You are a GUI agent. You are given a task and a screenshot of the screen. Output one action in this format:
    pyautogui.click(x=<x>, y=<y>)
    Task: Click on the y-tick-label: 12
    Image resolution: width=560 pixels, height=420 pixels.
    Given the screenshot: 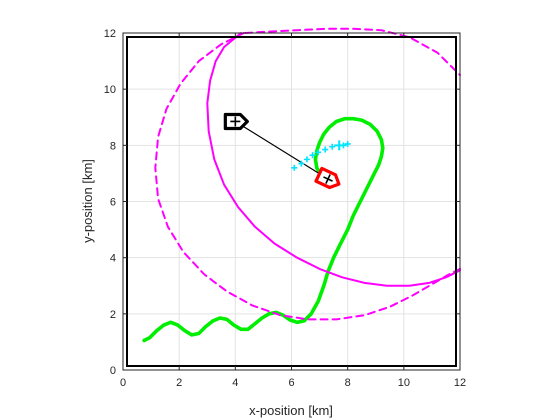 What is the action you would take?
    pyautogui.click(x=110, y=34)
    